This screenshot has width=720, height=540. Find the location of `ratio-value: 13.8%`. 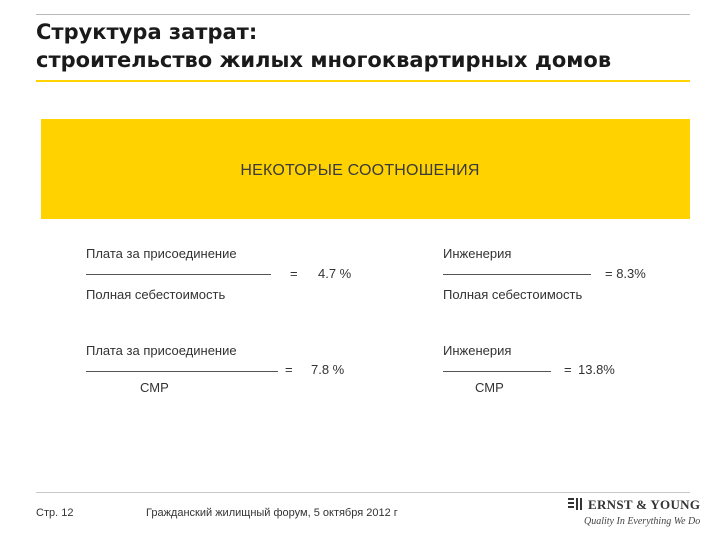

ratio-value: 13.8% is located at coordinates (596, 369).